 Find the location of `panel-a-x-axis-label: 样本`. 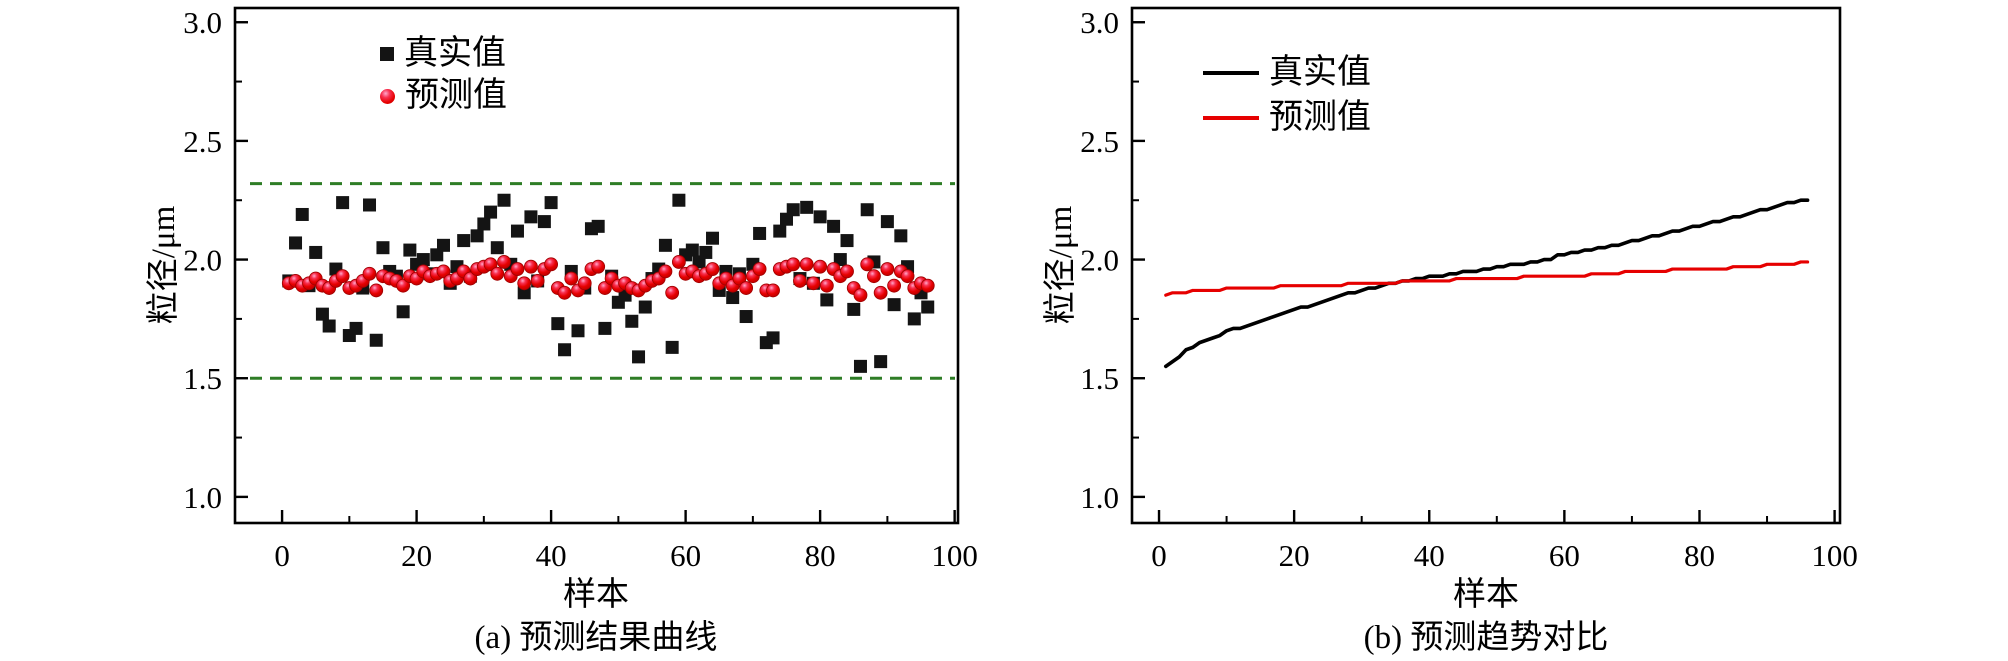

panel-a-x-axis-label: 样本 is located at coordinates (596, 595).